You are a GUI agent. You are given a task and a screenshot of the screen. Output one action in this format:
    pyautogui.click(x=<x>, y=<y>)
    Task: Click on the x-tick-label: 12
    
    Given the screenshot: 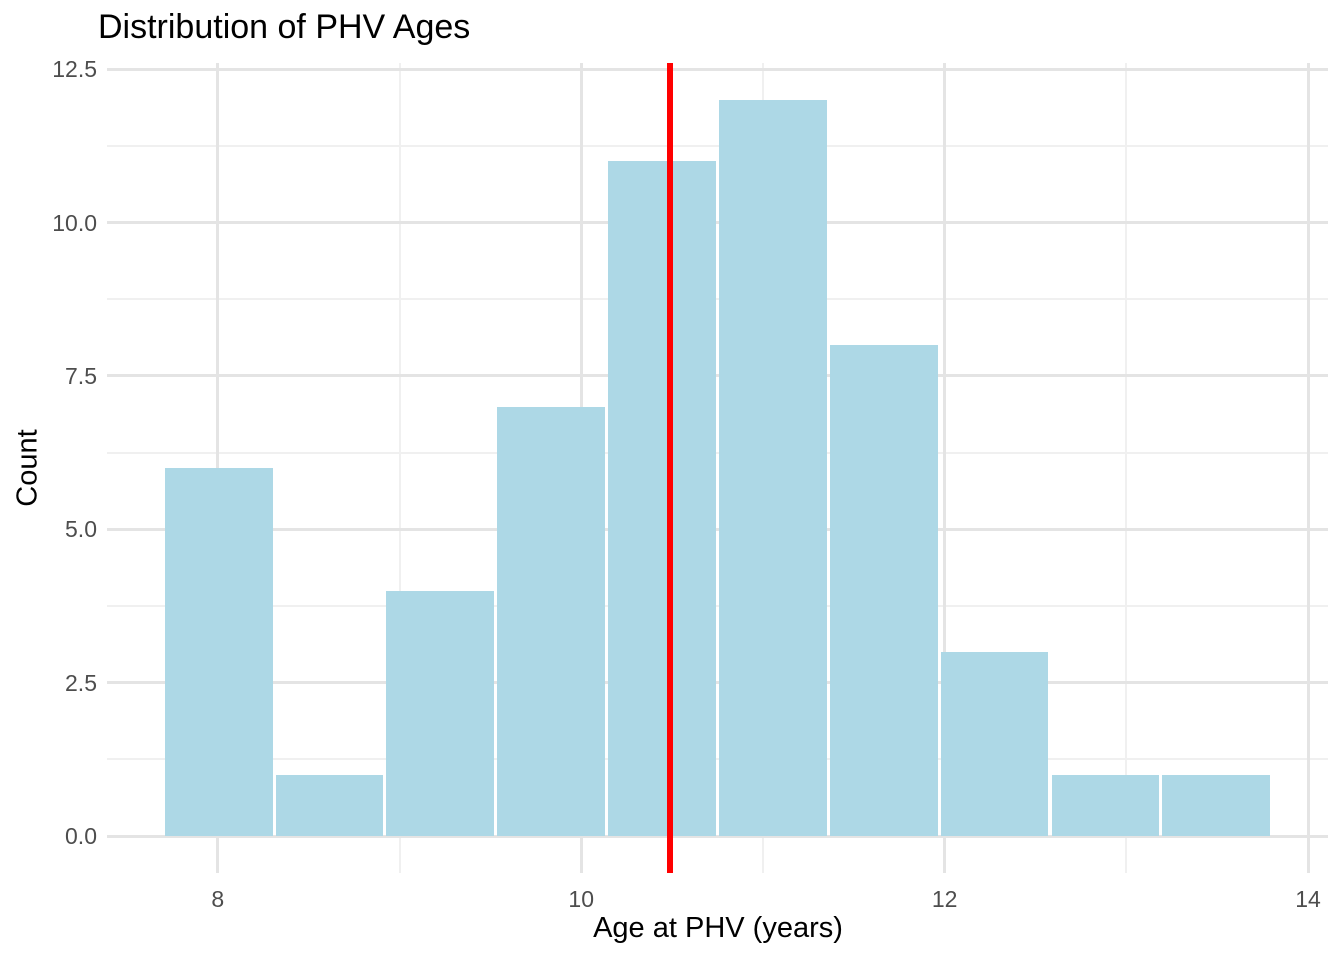 What is the action you would take?
    pyautogui.click(x=944, y=899)
    